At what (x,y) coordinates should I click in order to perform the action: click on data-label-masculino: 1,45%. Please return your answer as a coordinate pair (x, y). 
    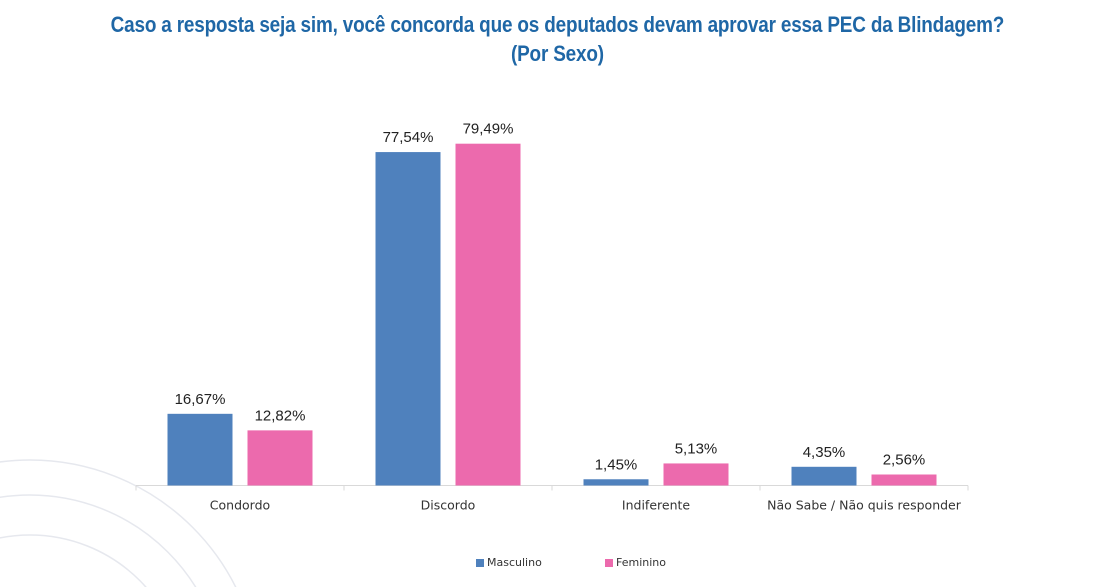
    Looking at the image, I should click on (616, 464).